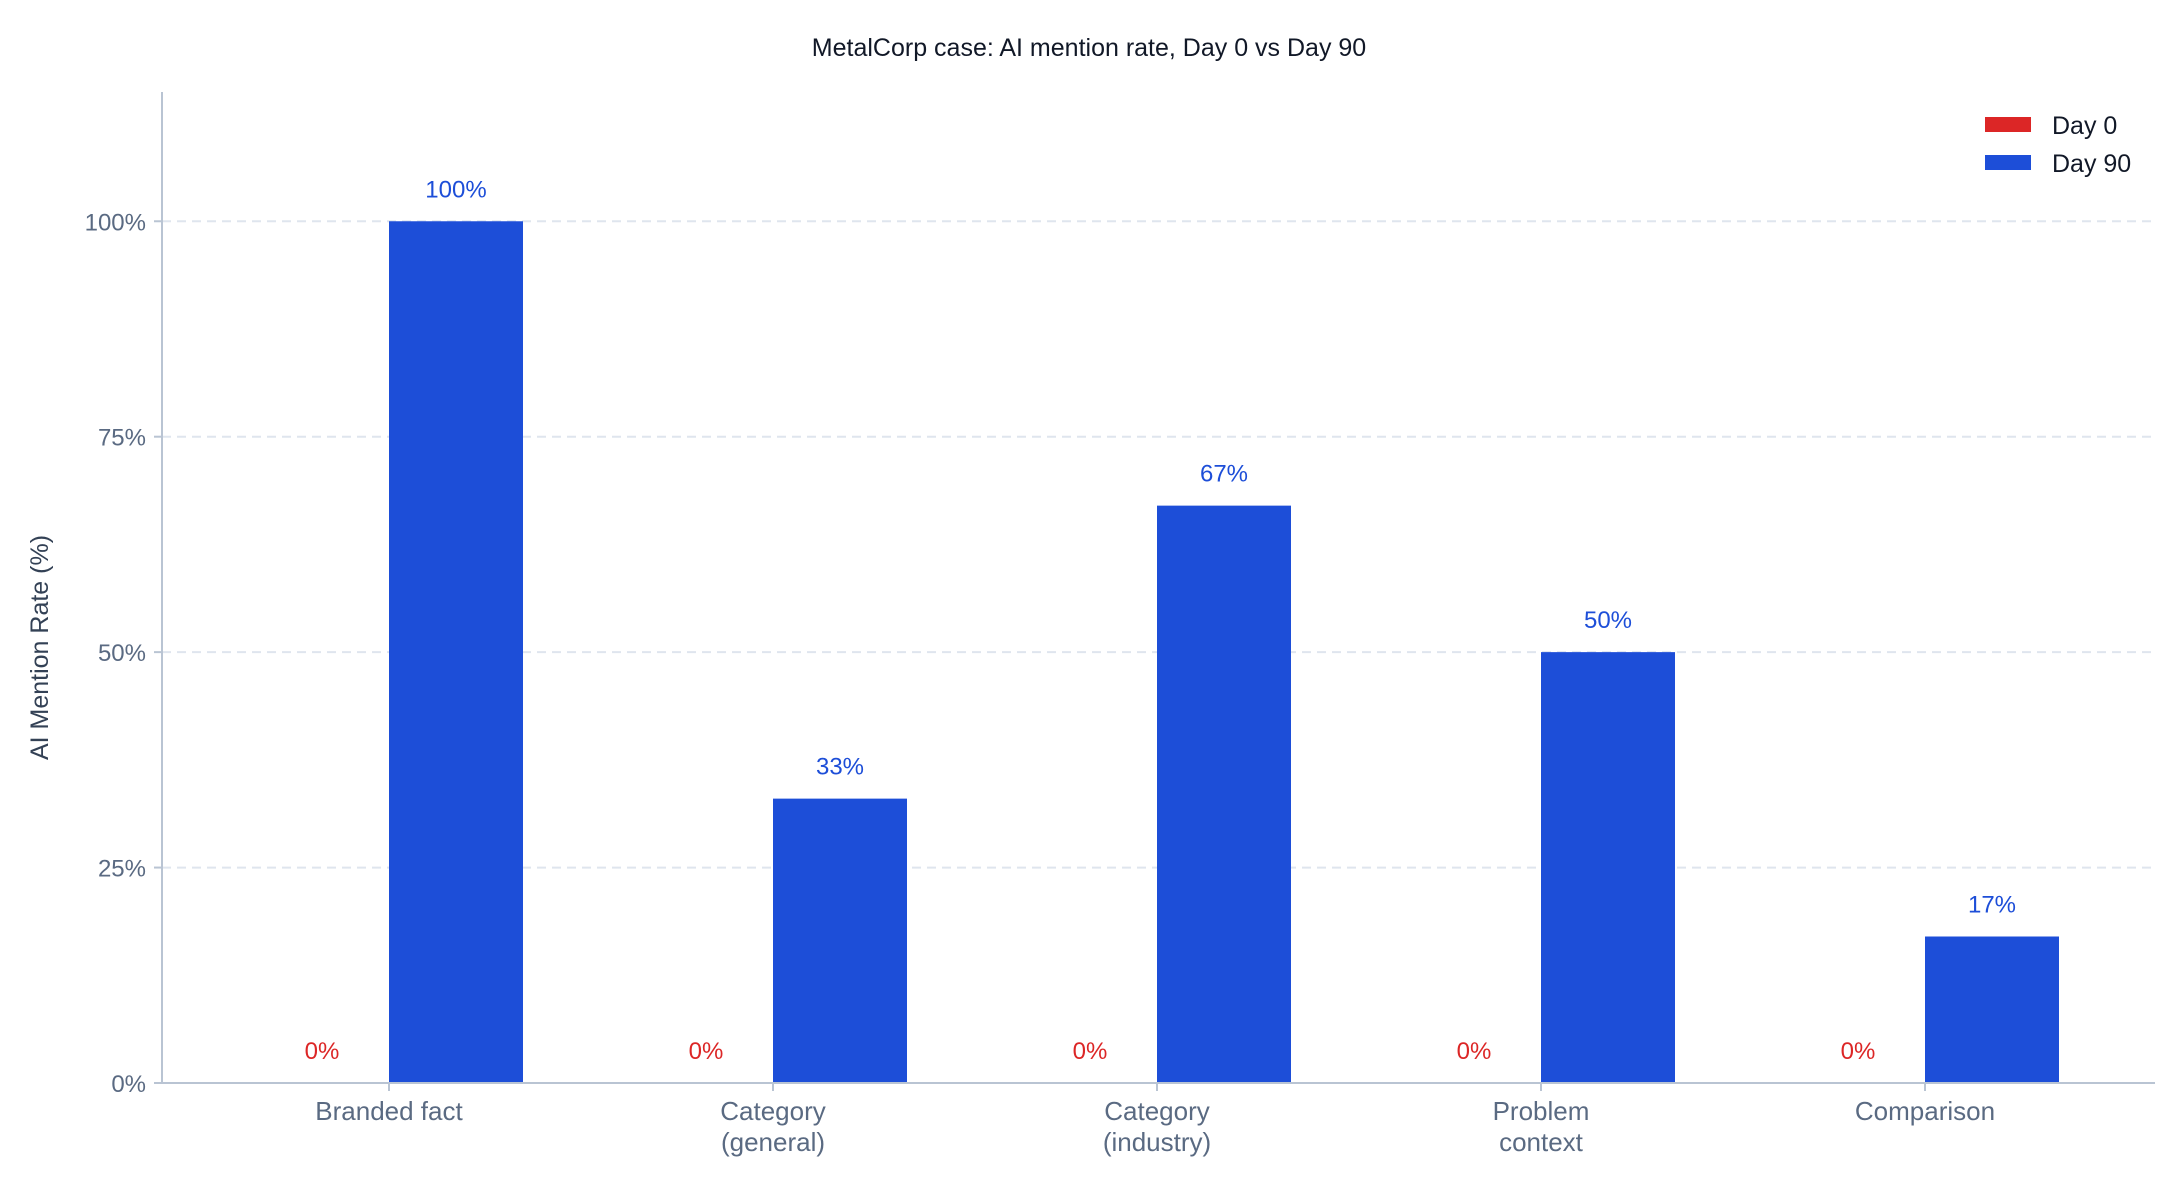 The image size is (2178, 1188). Describe the element at coordinates (40, 647) in the screenshot. I see `y-axis-label: AI Mention Rate (%)` at that location.